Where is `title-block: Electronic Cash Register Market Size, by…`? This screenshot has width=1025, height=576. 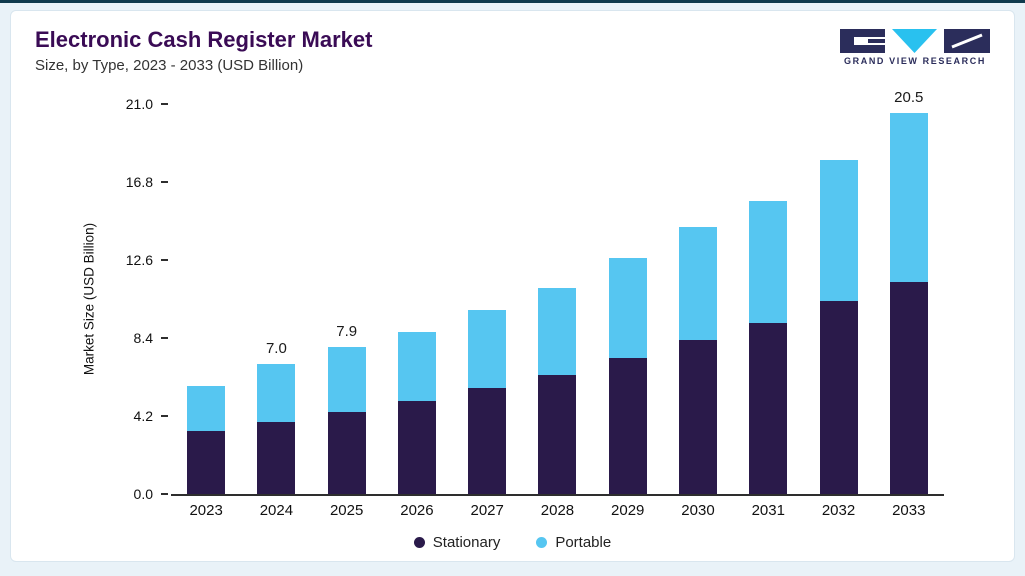 title-block: Electronic Cash Register Market Size, by… is located at coordinates (203, 50).